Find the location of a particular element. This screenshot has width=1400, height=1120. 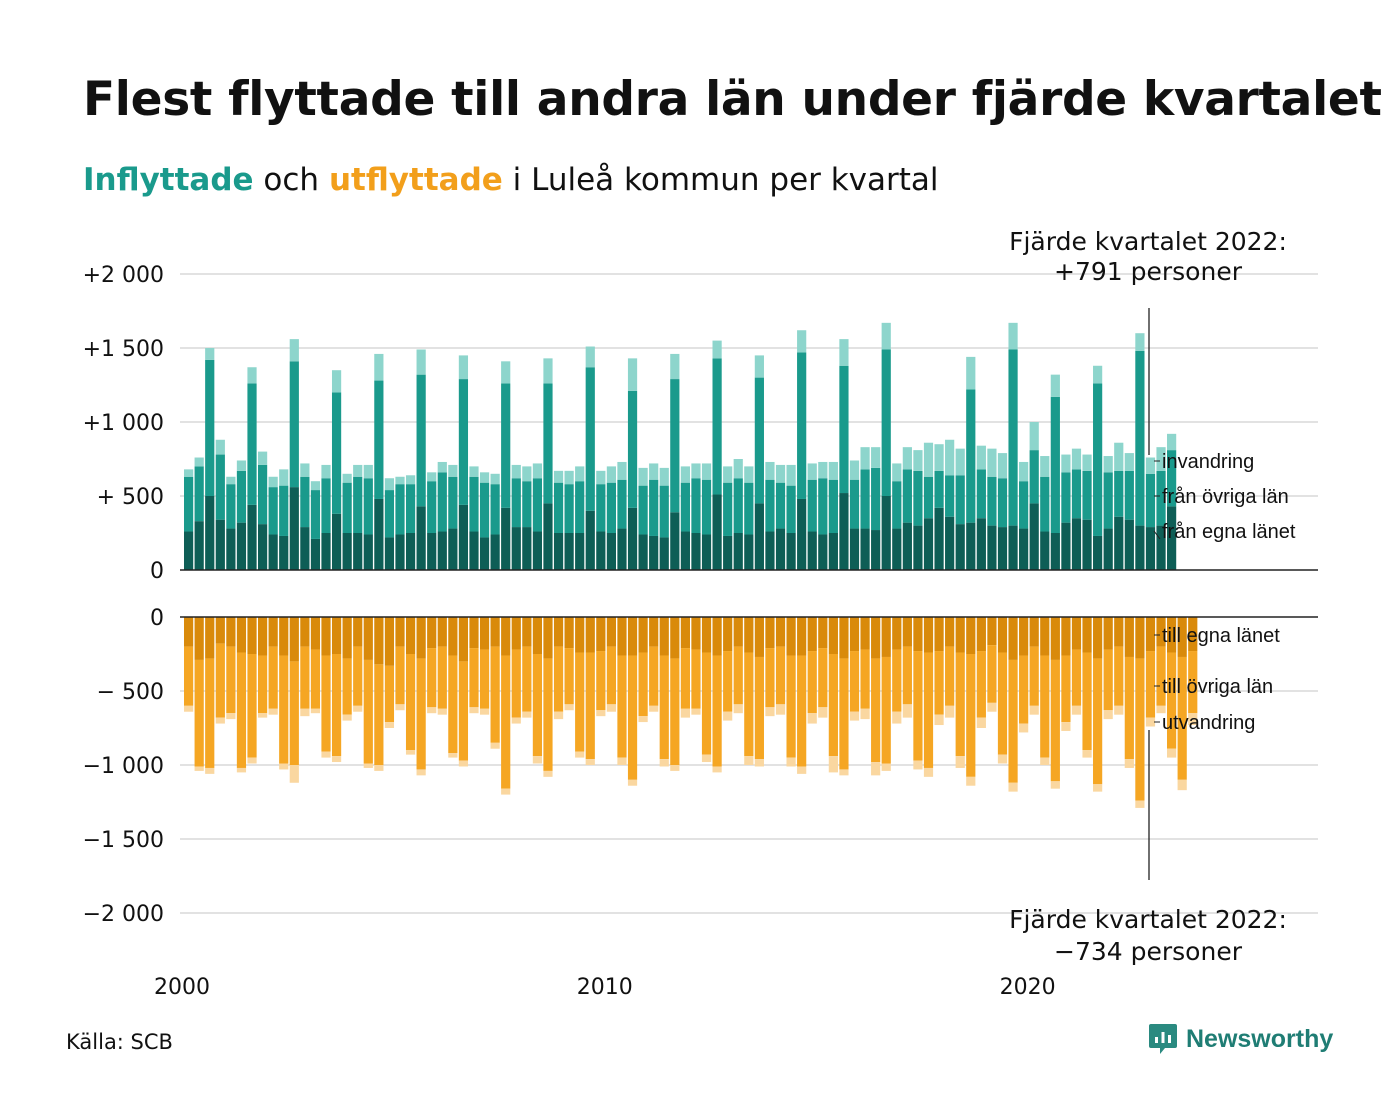

subtitle-utflyttade: utflyttade is located at coordinates (415, 180).